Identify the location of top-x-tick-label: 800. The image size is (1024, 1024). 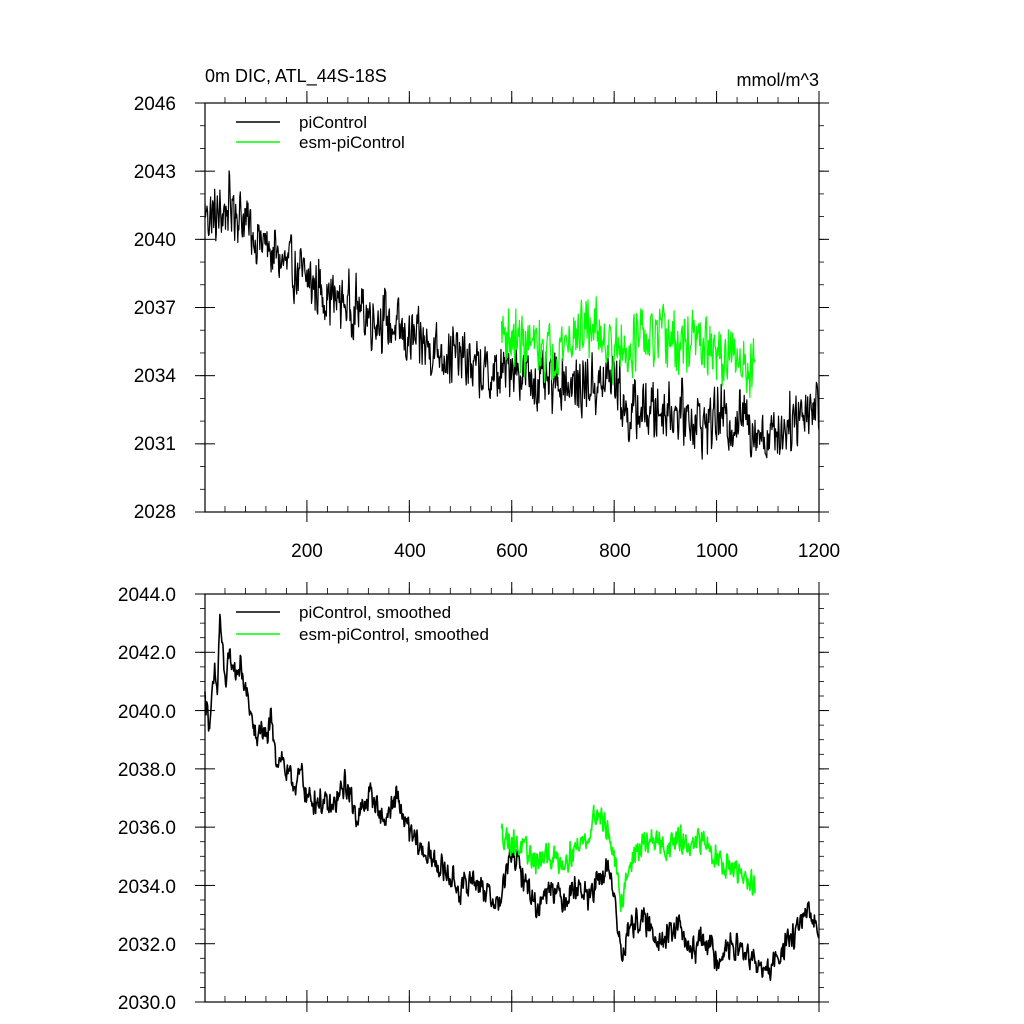
(615, 551).